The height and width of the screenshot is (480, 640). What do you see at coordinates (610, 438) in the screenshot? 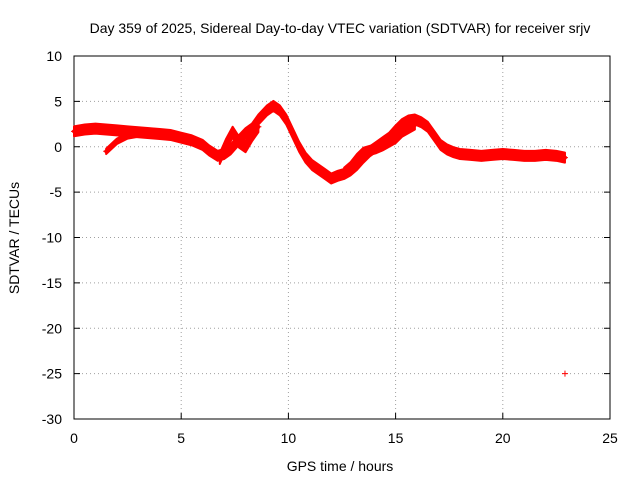
I see `x-tick-label: 25` at bounding box center [610, 438].